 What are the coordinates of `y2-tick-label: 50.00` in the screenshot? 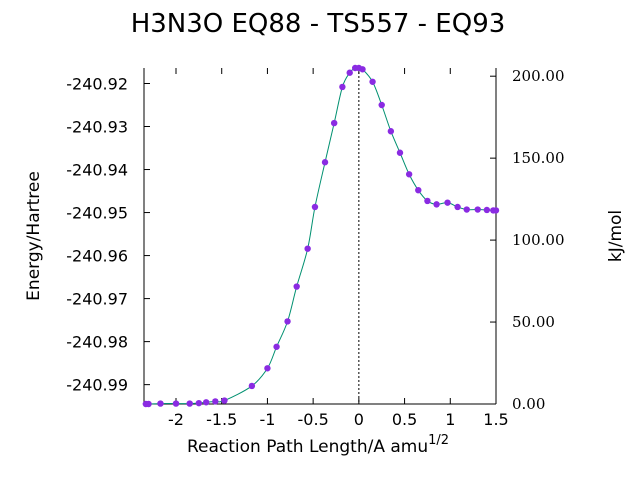 It's located at (533, 322).